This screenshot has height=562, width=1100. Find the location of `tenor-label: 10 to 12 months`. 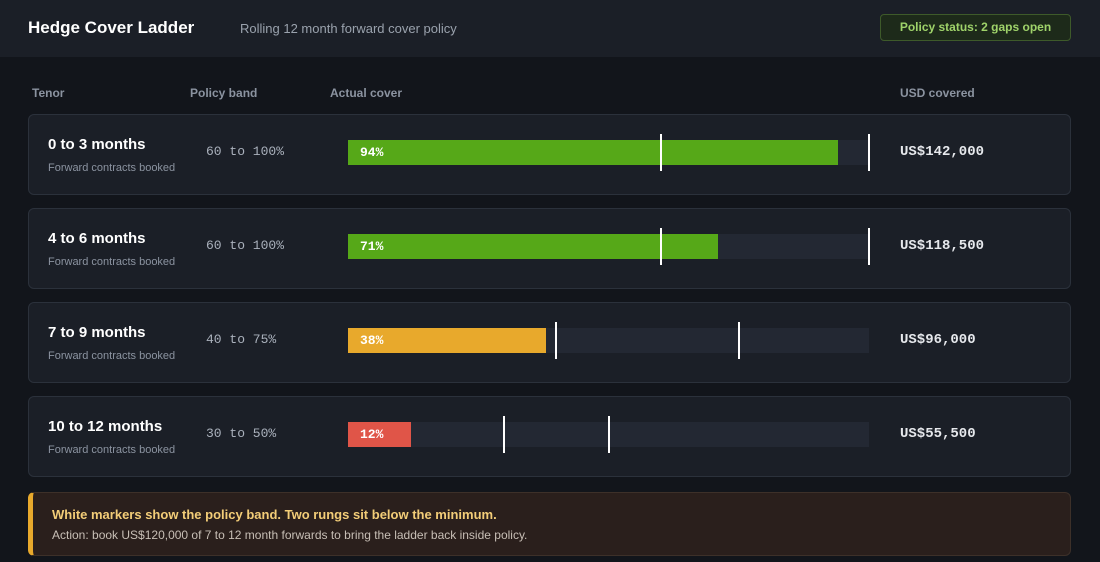

tenor-label: 10 to 12 months is located at coordinates (105, 426).